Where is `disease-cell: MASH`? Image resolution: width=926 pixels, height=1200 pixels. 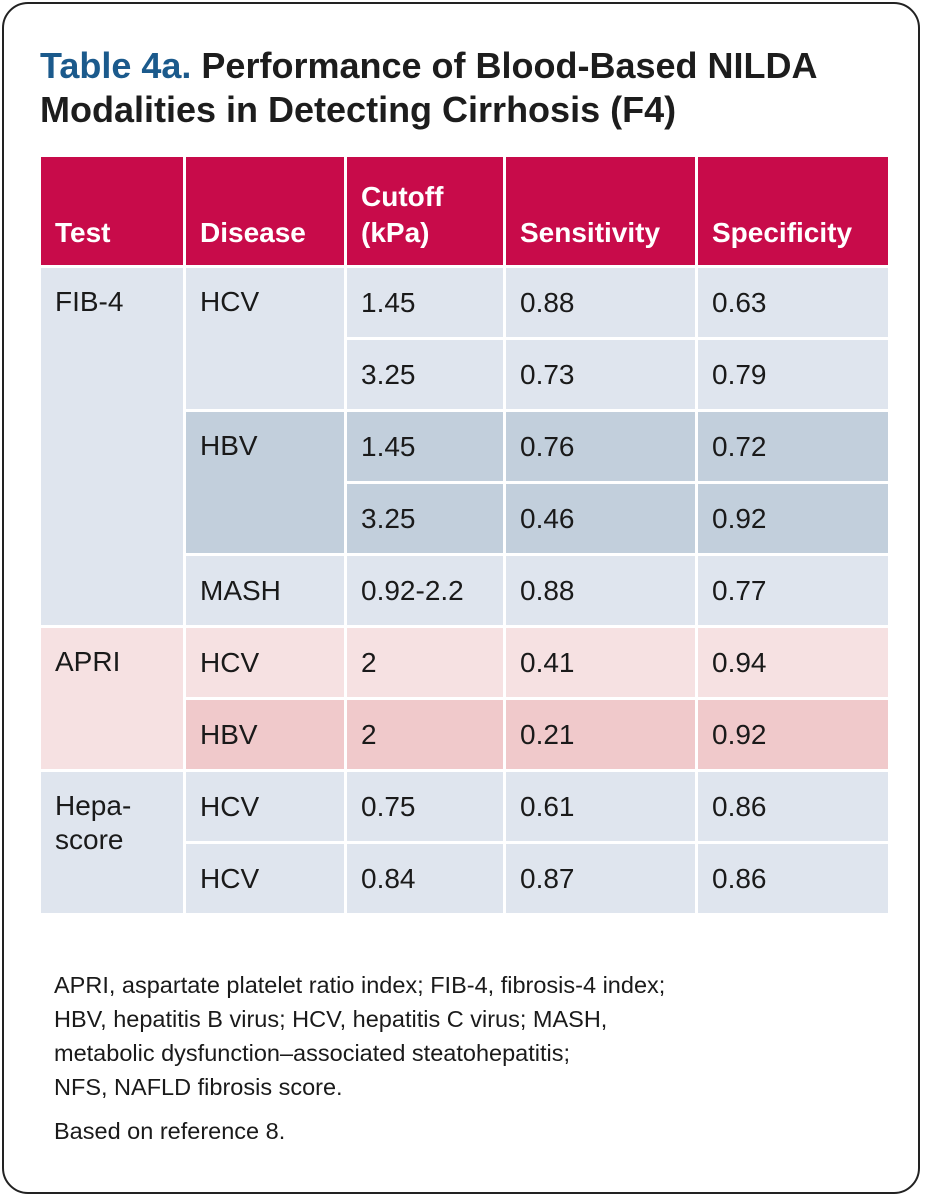 disease-cell: MASH is located at coordinates (265, 590).